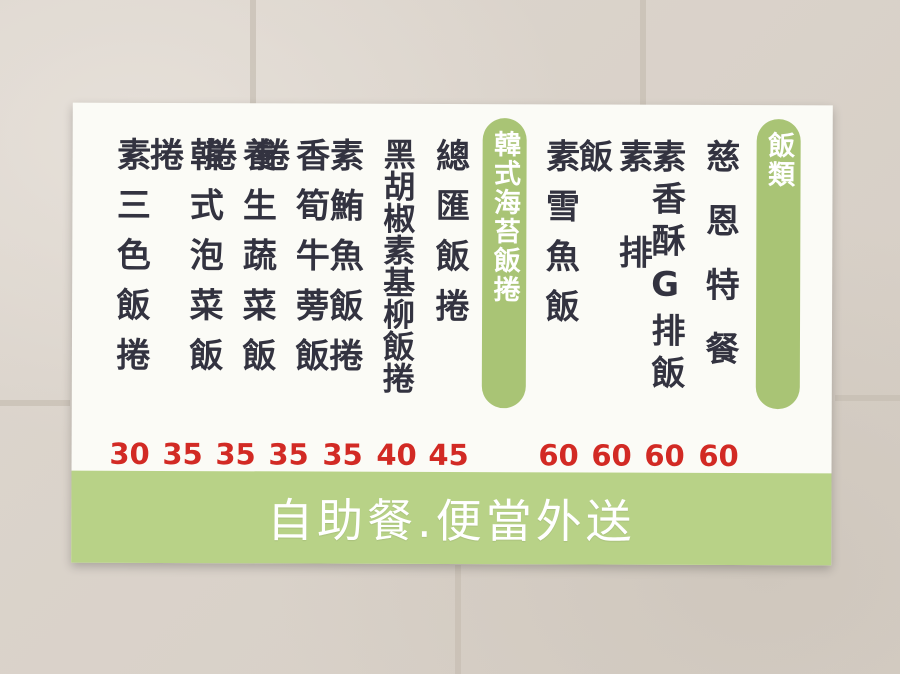 The width and height of the screenshot is (900, 674). I want to click on menu-item-price: 45, so click(448, 455).